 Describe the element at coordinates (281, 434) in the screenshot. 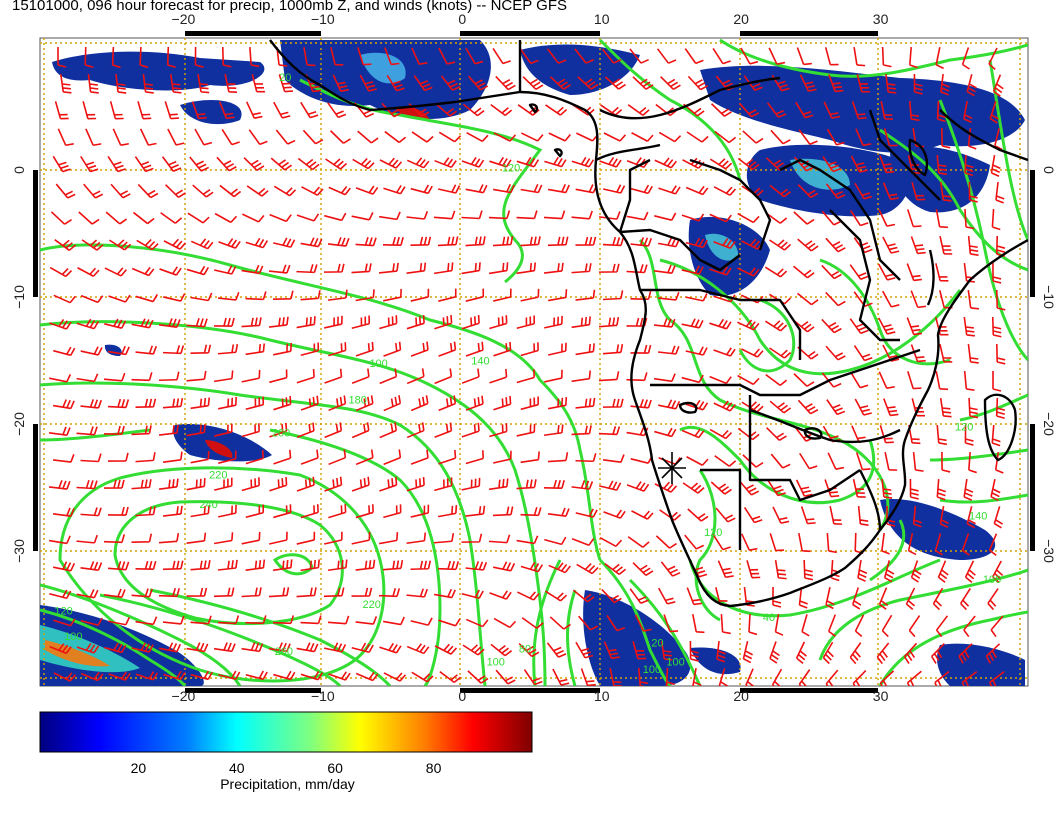

I see `contour-label: 200` at that location.